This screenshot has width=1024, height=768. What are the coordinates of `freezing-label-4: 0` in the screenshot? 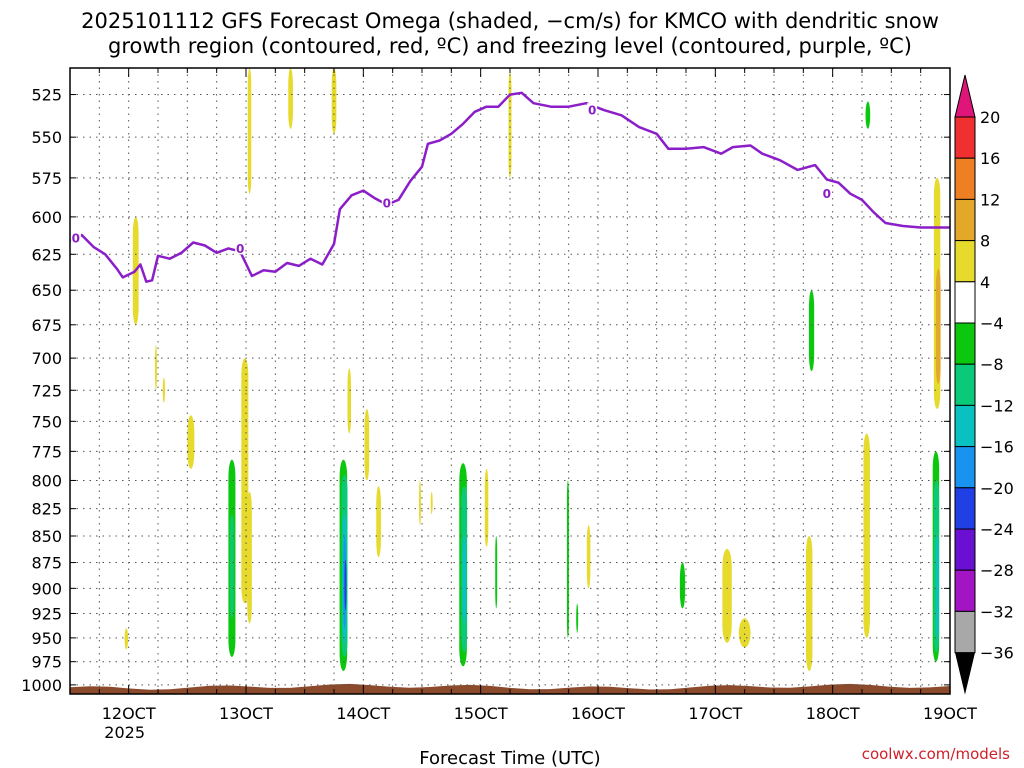 It's located at (827, 194).